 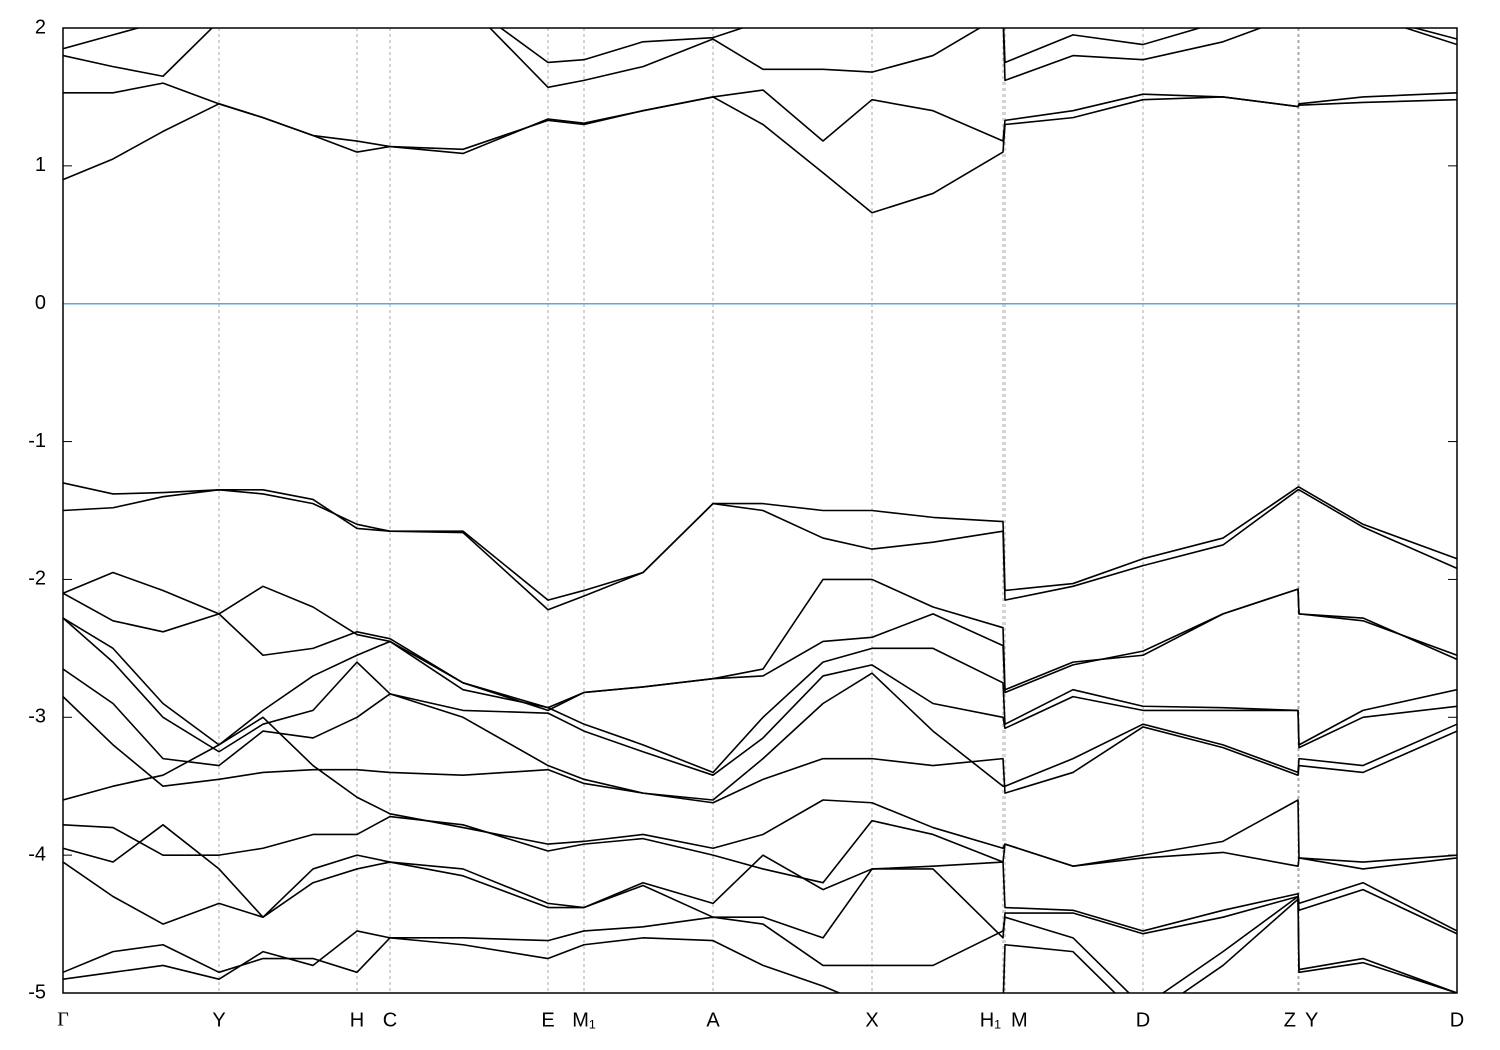 I want to click on y-tick-label: -2, so click(x=37, y=579).